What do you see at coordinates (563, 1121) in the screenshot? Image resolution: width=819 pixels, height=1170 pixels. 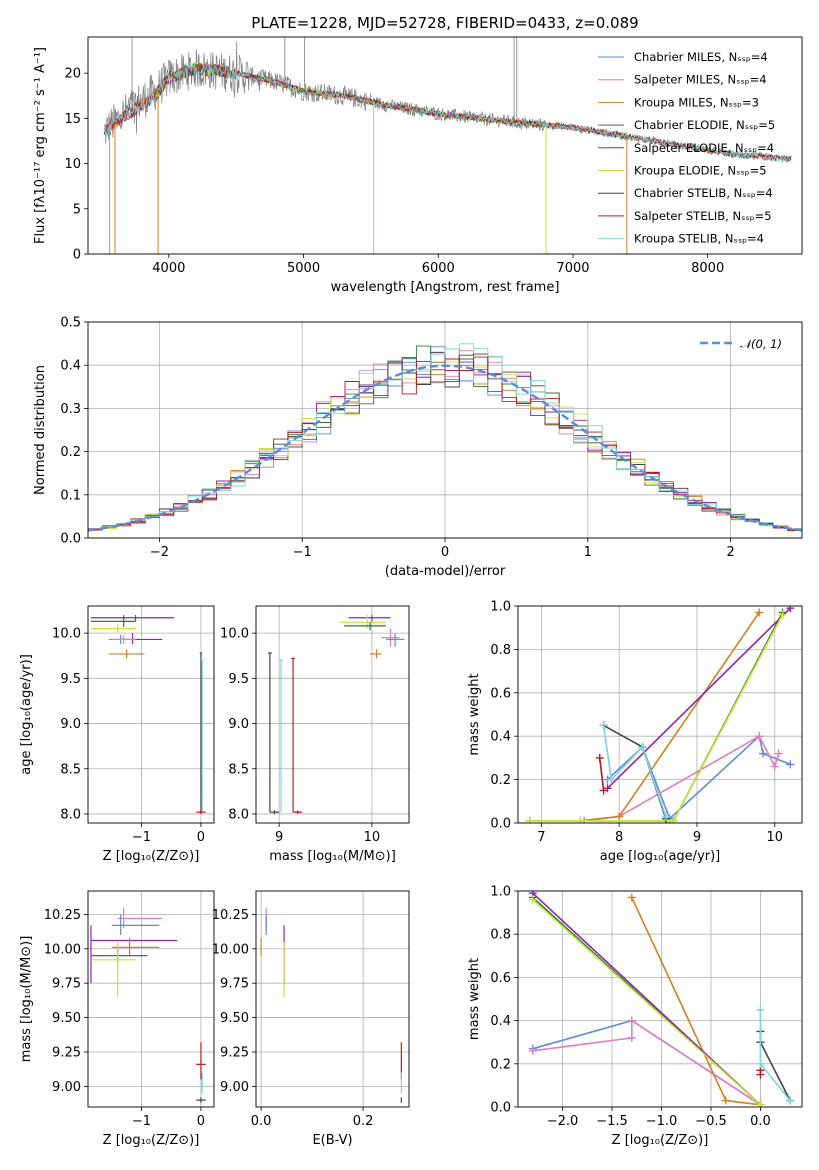 I see `x-tick-label: −2.0` at bounding box center [563, 1121].